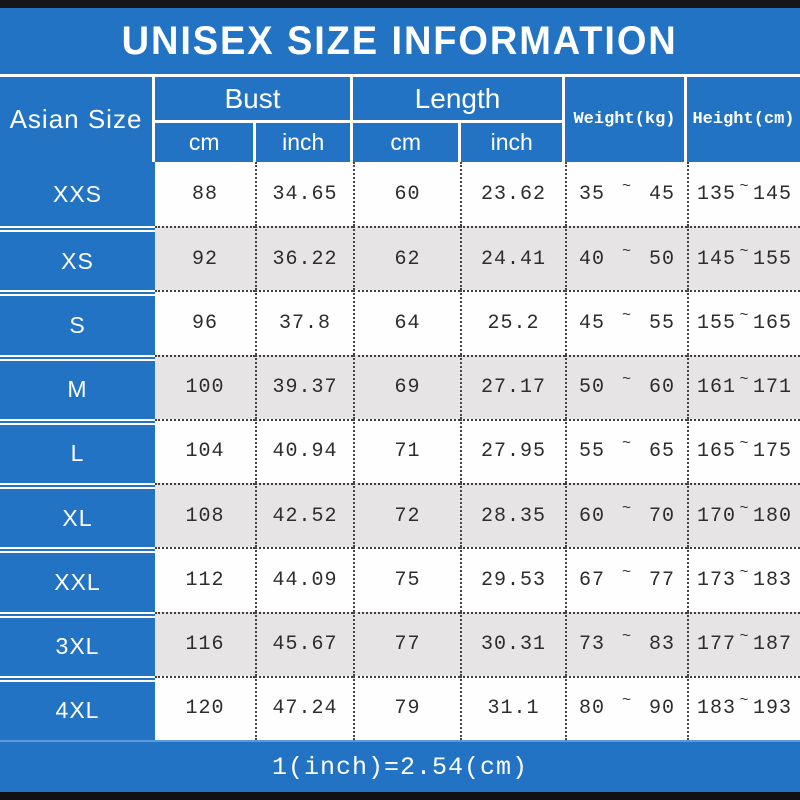 Image resolution: width=800 pixels, height=800 pixels. Describe the element at coordinates (406, 322) in the screenshot. I see `length-cm-value: 64` at that location.